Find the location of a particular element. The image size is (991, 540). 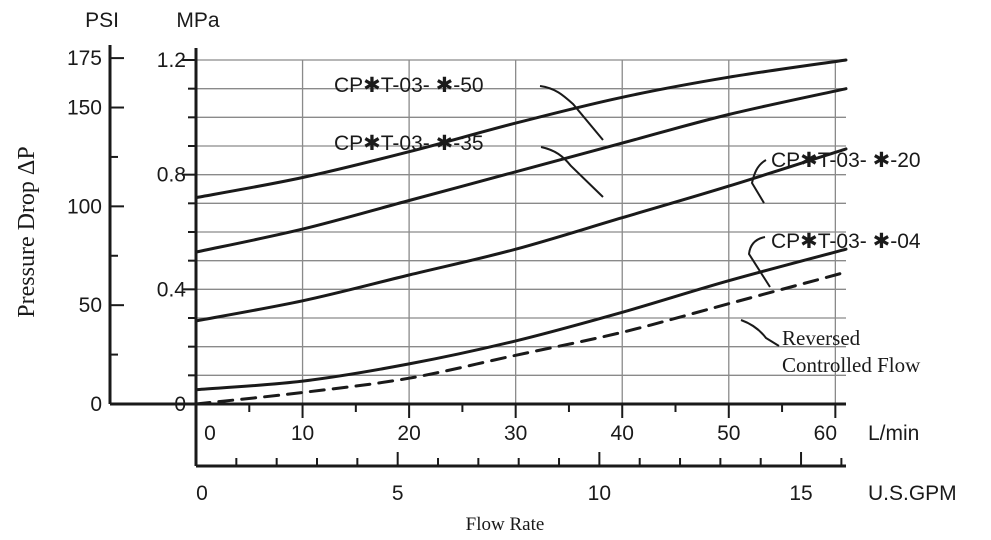

psi-tick-label: 175 is located at coordinates (84, 58).